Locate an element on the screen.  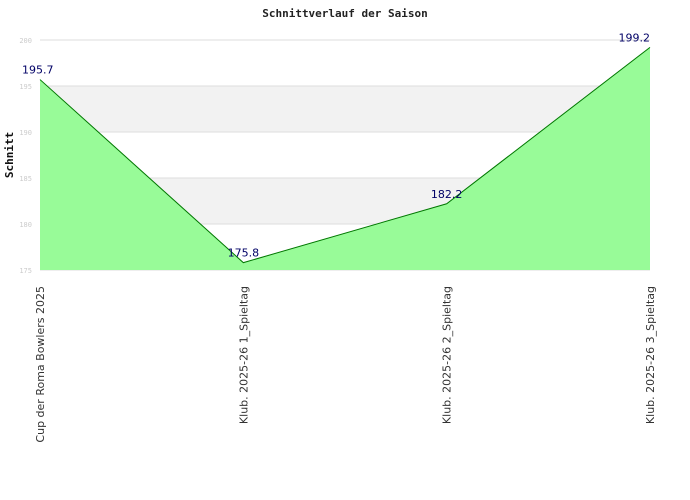
y-tick-label: 185 is located at coordinates (25, 179).